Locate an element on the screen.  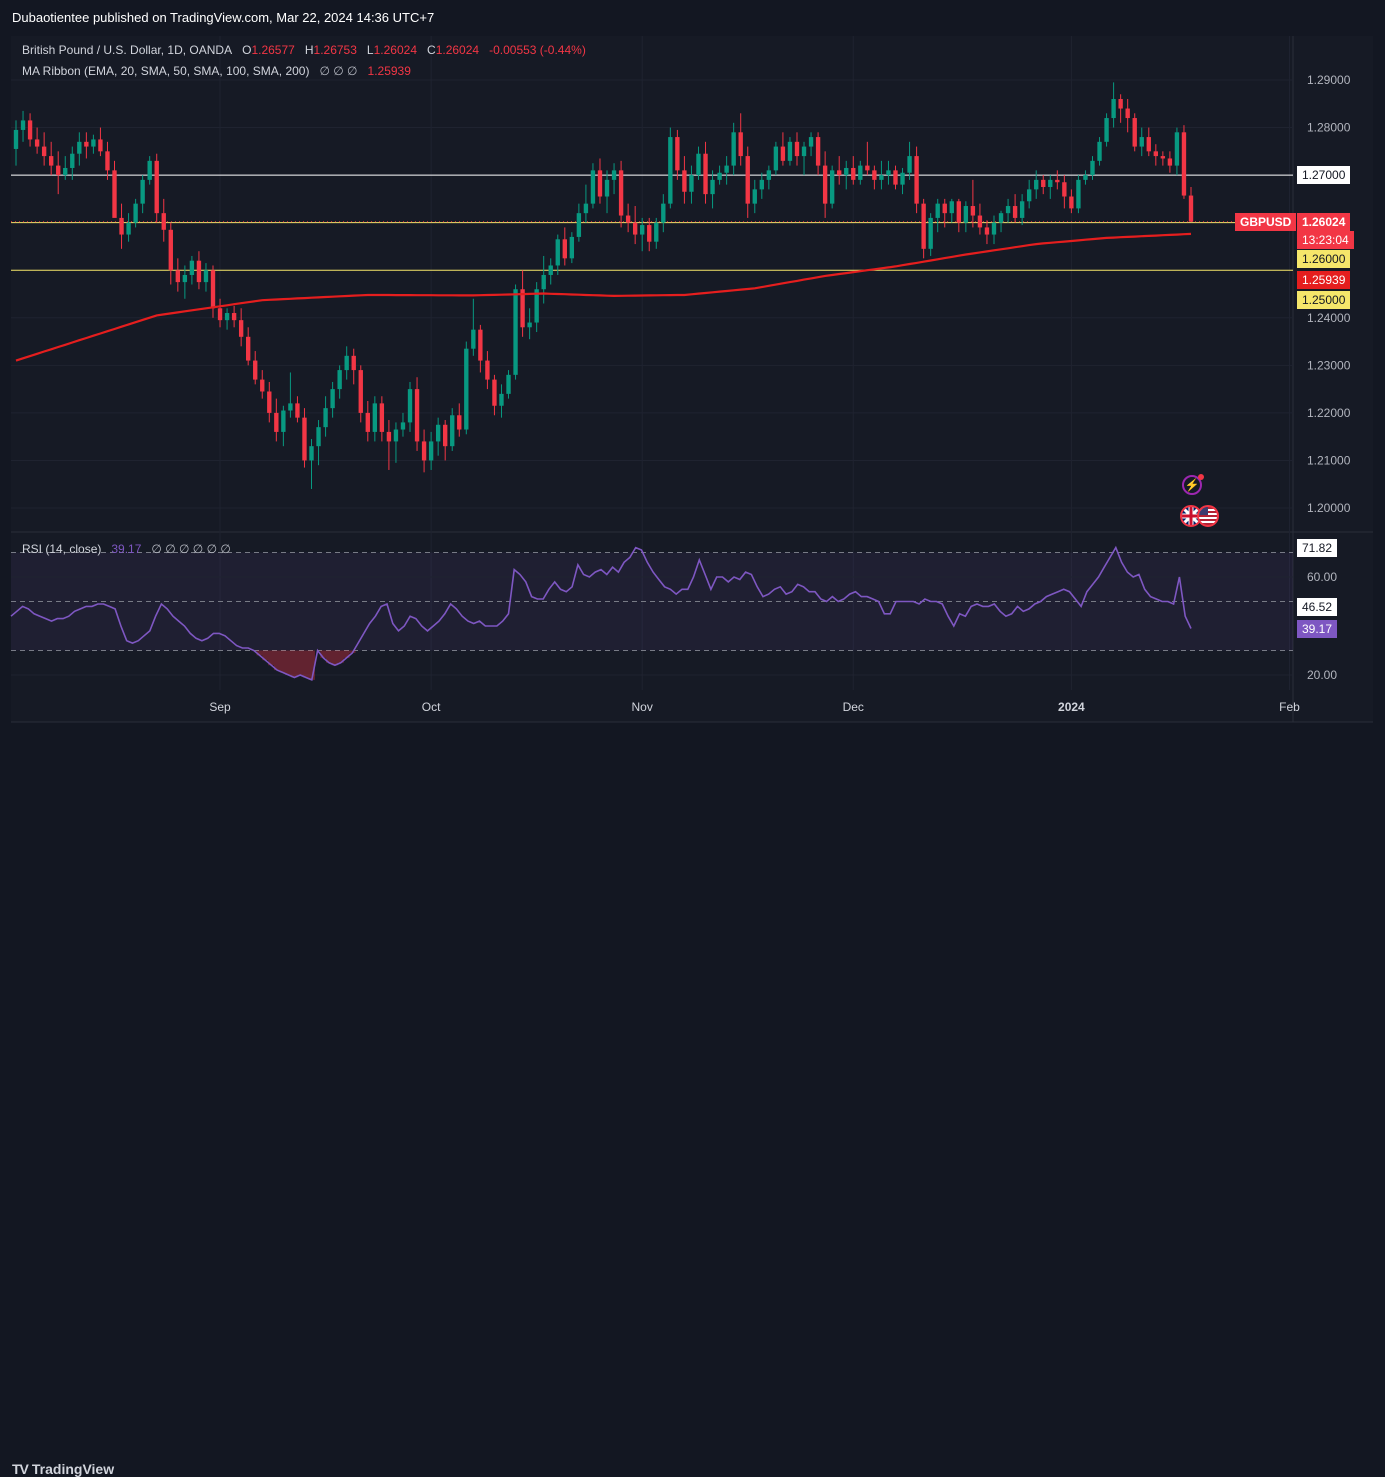
rsi-oversold-fill is located at coordinates (306, 665).